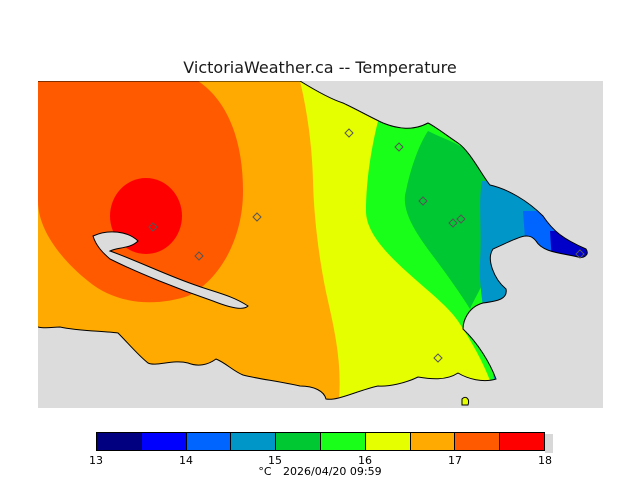 The height and width of the screenshot is (480, 640). I want to click on legend-tick: 16, so click(365, 460).